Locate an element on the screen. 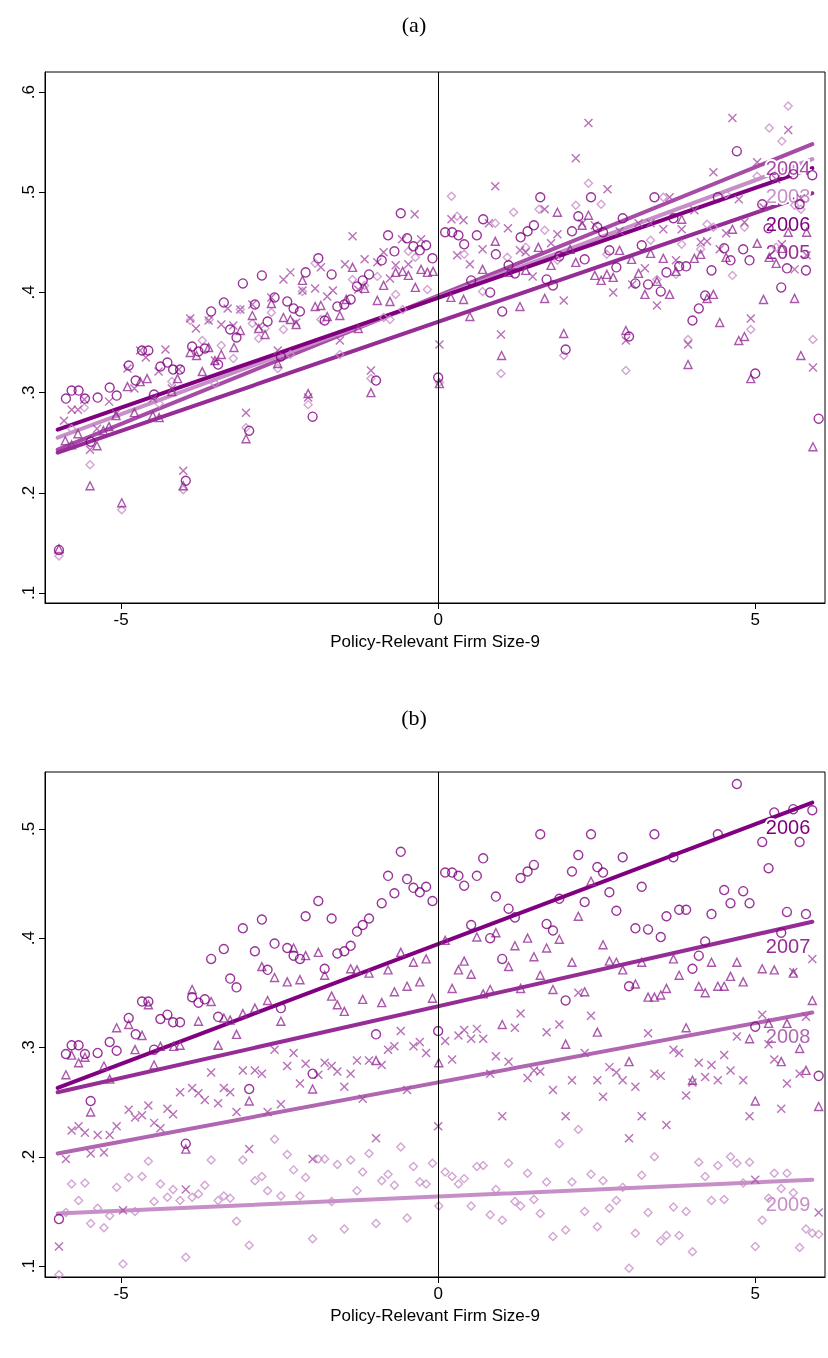  series-label: 2008 is located at coordinates (788, 1036).